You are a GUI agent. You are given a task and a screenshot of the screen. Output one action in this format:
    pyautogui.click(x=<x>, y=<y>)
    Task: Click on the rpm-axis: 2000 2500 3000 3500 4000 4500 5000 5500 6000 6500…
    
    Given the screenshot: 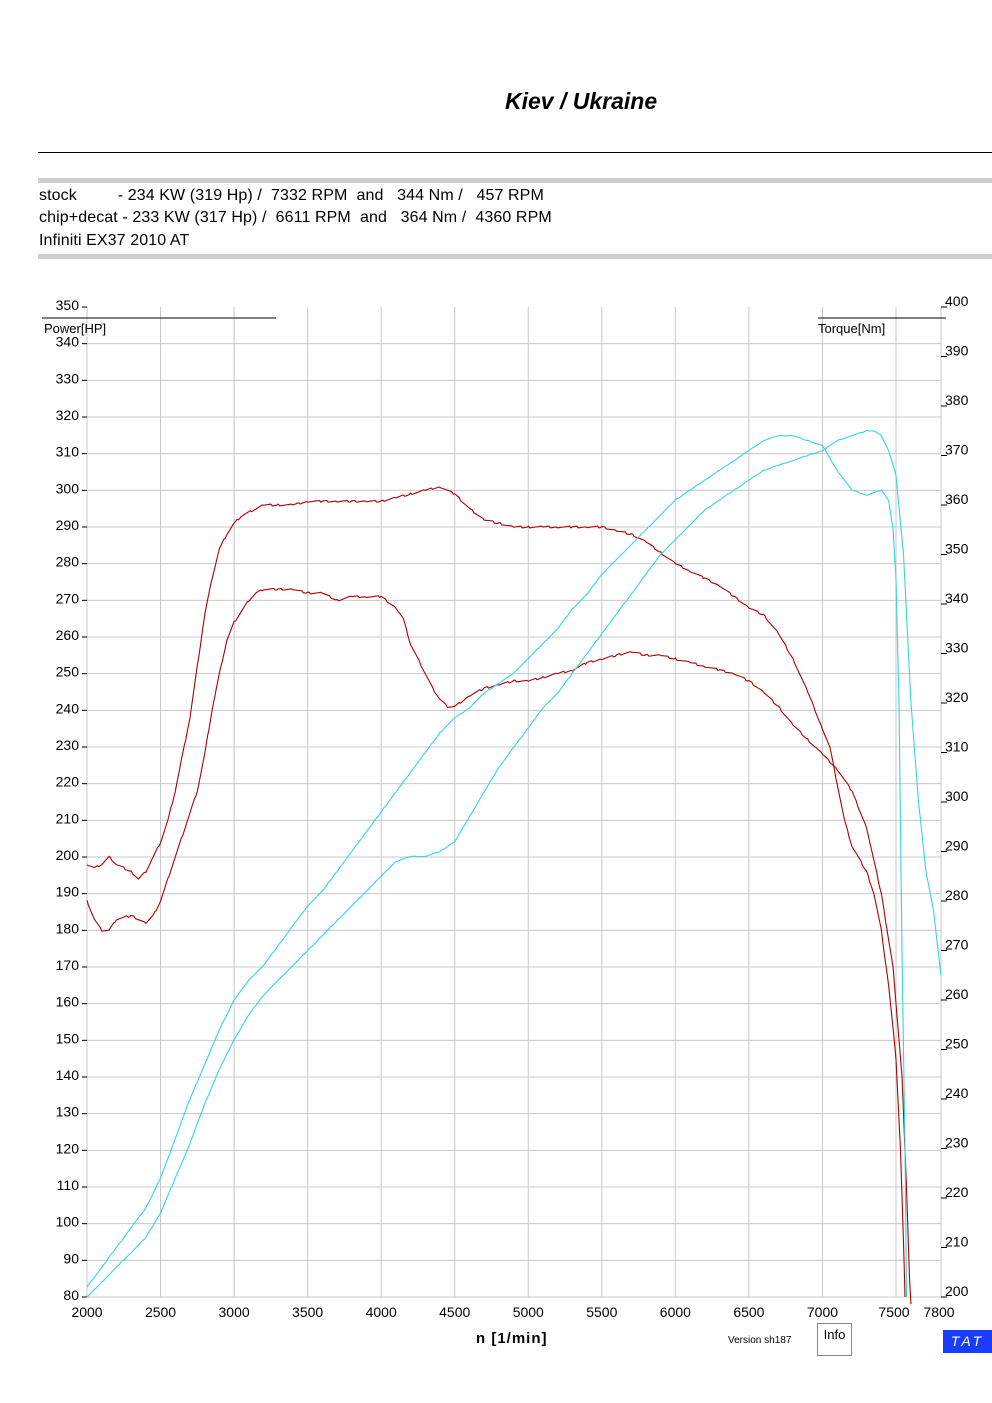 What is the action you would take?
    pyautogui.click(x=512, y=1312)
    